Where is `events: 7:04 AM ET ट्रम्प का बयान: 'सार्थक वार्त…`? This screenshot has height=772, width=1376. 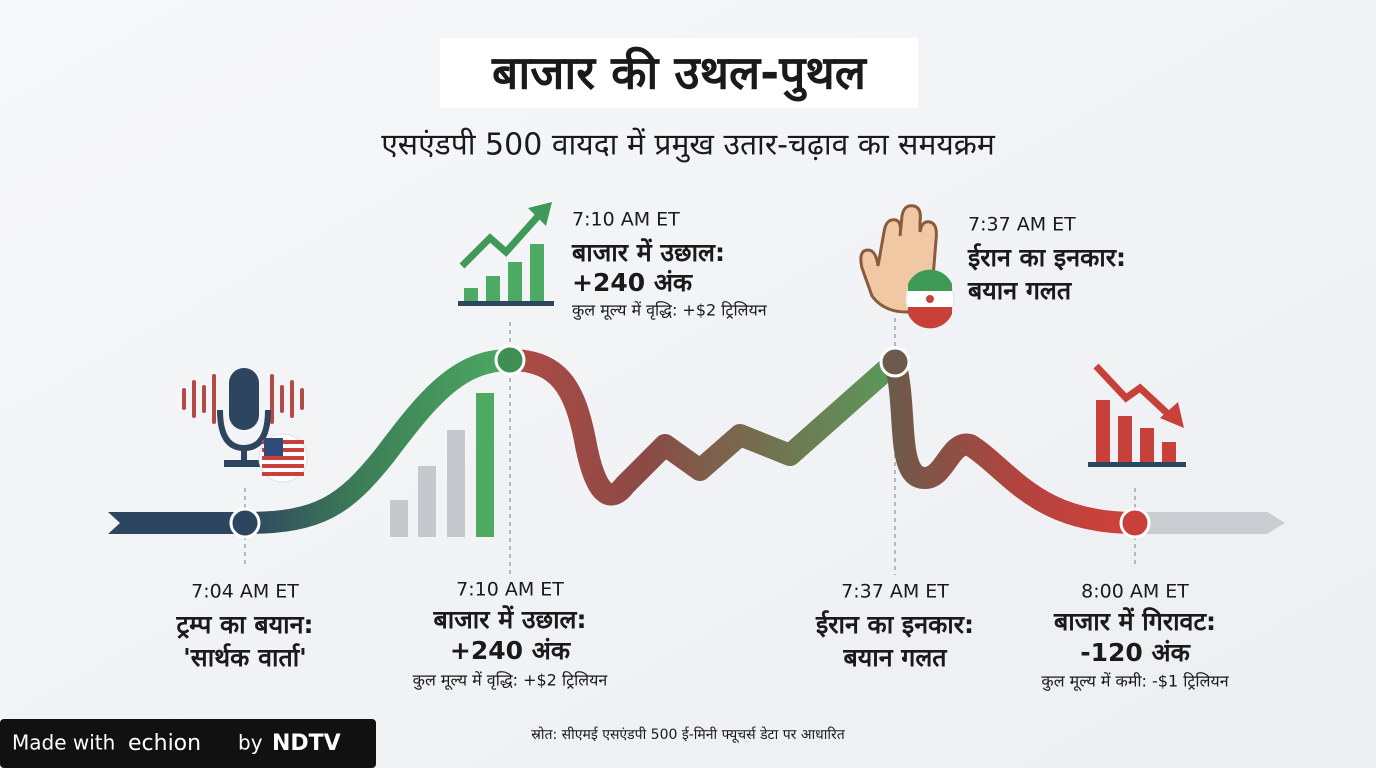
events: 7:04 AM ET ट्रम्प का बयान: 'सार्थक वार्त… is located at coordinates (703, 635).